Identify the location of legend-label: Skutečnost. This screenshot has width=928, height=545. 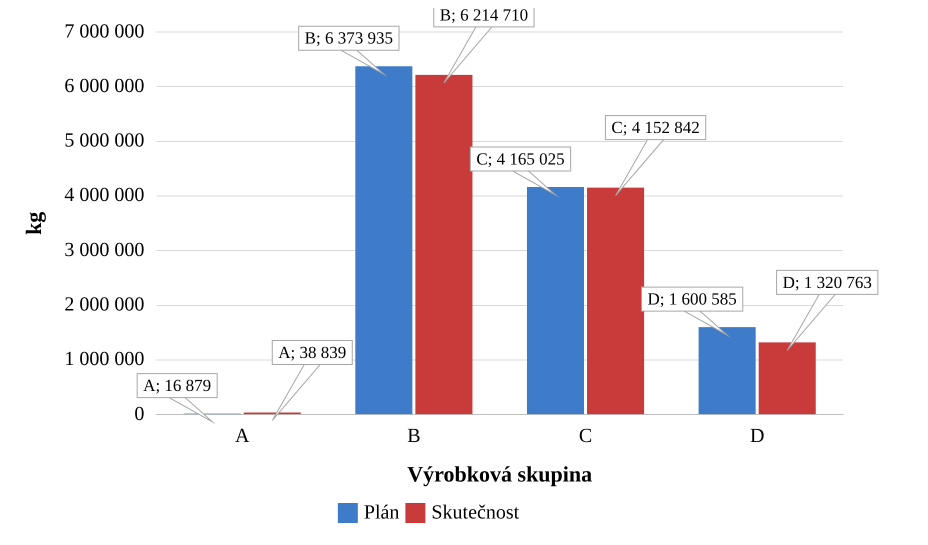
(475, 512).